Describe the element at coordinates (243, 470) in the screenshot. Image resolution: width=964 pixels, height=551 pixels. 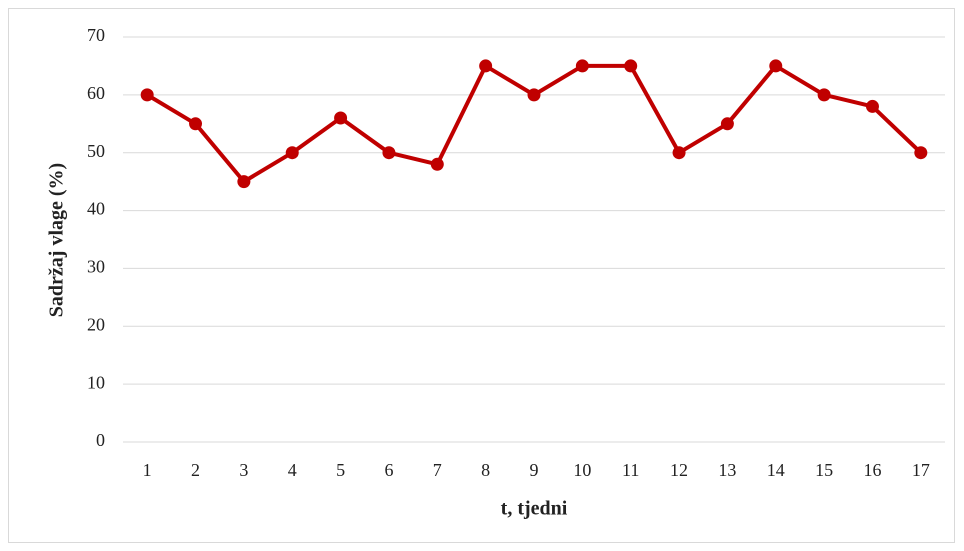
I see `x-tick-label: 3` at that location.